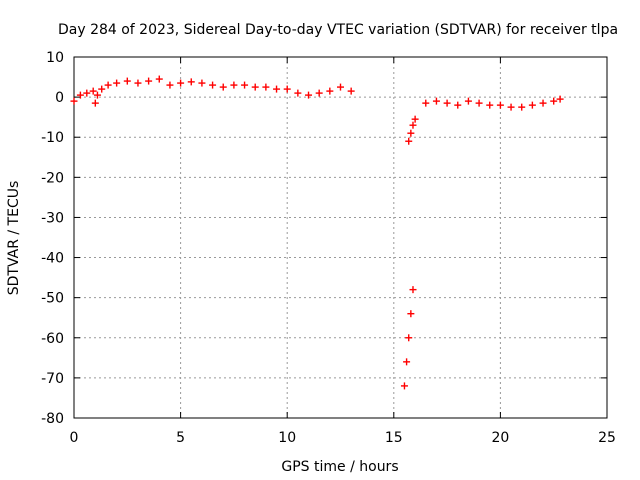  What do you see at coordinates (52, 218) in the screenshot?
I see `y-tick-label: -30` at bounding box center [52, 218].